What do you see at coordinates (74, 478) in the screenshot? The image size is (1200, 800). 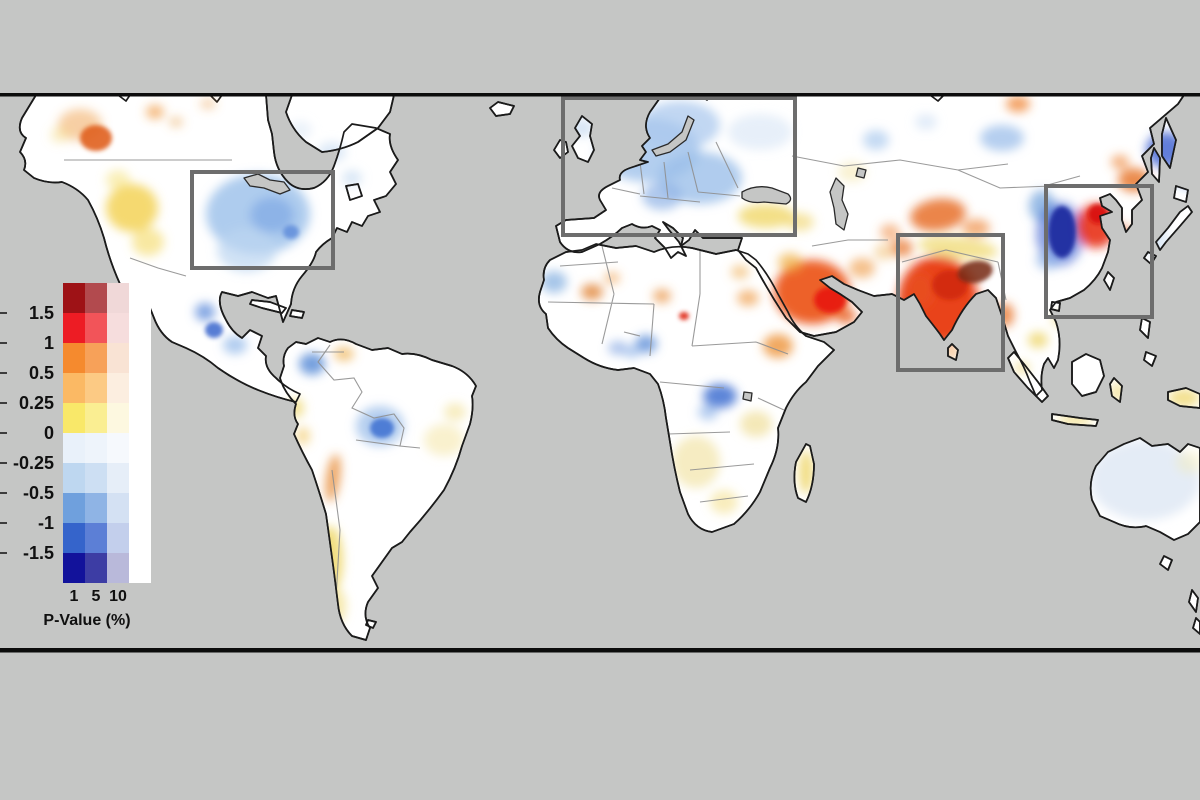 I see `legend-cell-r6c0` at bounding box center [74, 478].